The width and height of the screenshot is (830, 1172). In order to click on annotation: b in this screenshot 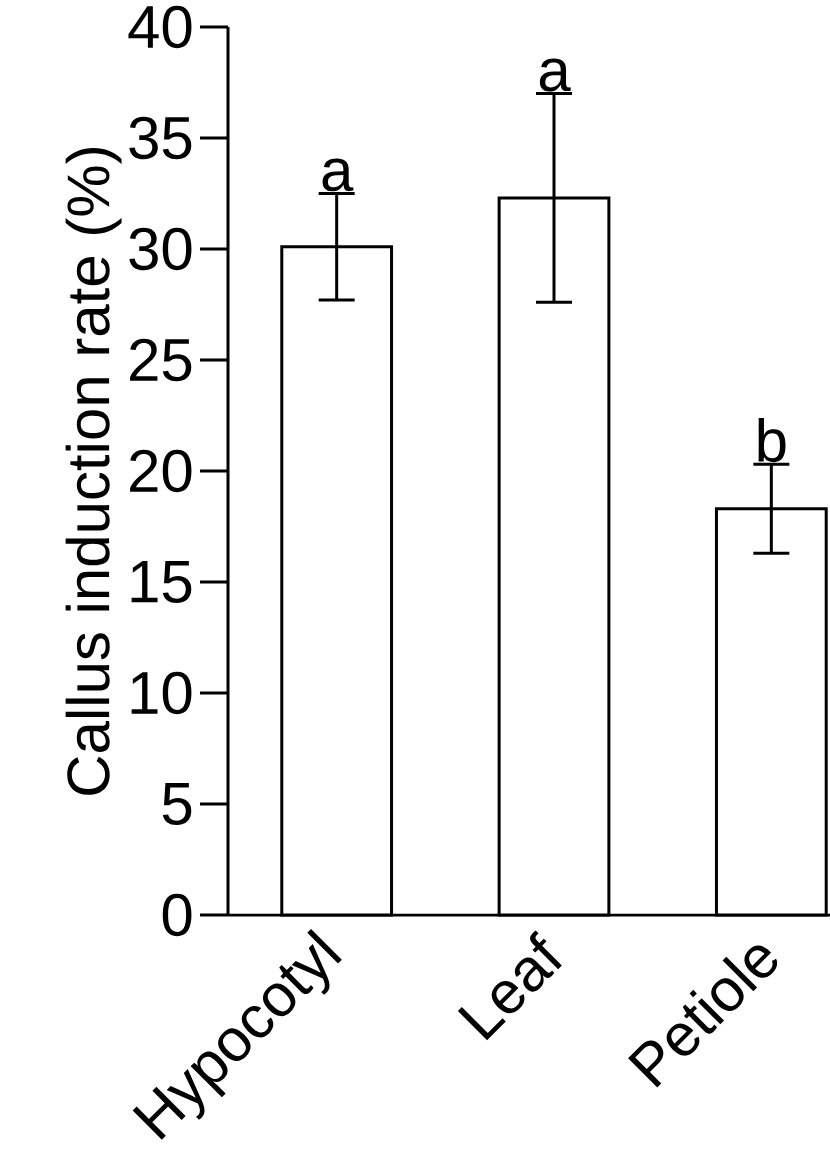, I will do `click(772, 440)`.